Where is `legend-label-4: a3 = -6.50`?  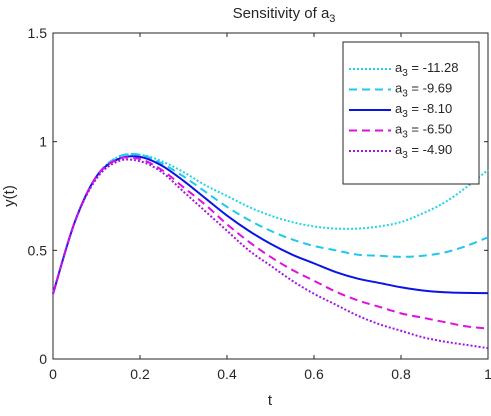 legend-label-4: a3 = -6.50 is located at coordinates (423, 131).